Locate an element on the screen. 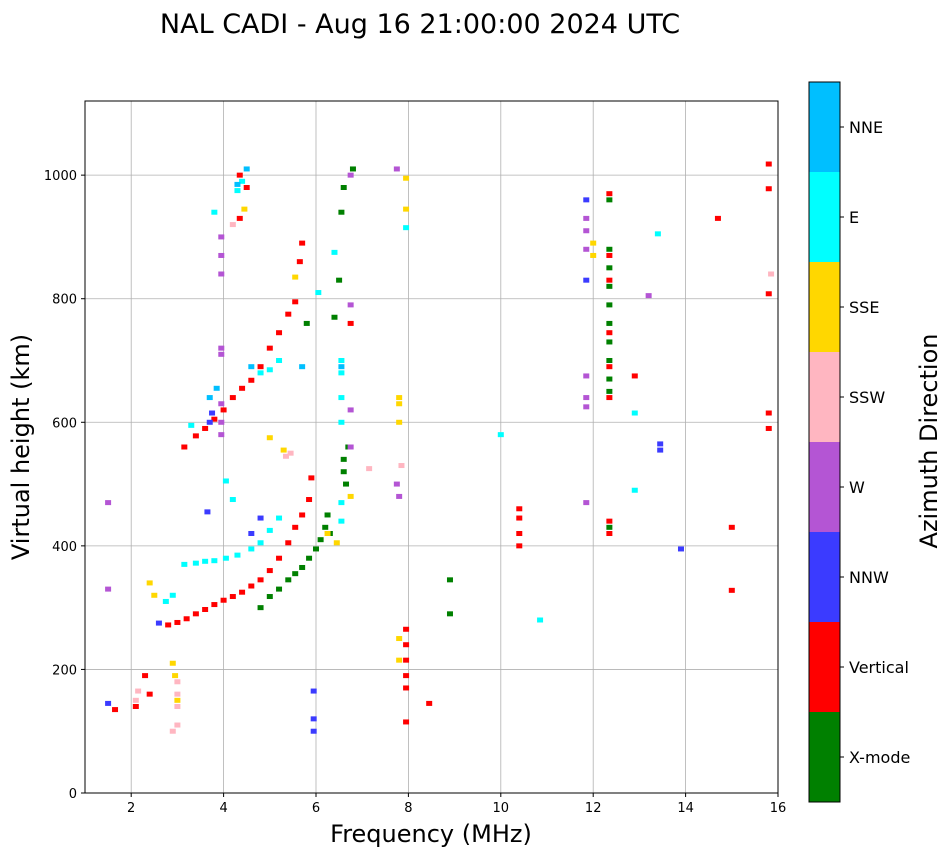 This screenshot has height=856, width=951. y-tick-label: 600 is located at coordinates (64, 423).